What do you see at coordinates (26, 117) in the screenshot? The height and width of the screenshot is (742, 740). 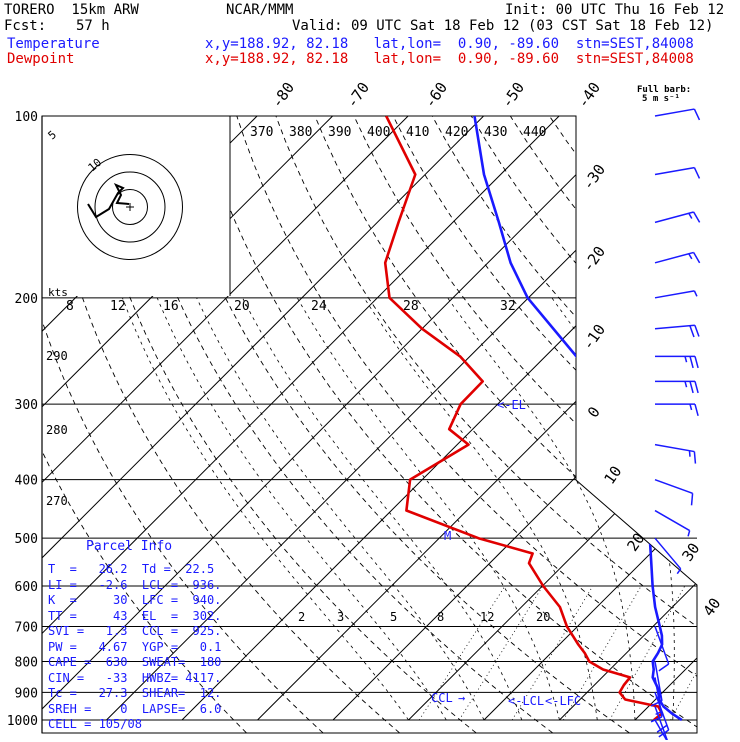 I see `pressure-tick-label: 100` at bounding box center [26, 117].